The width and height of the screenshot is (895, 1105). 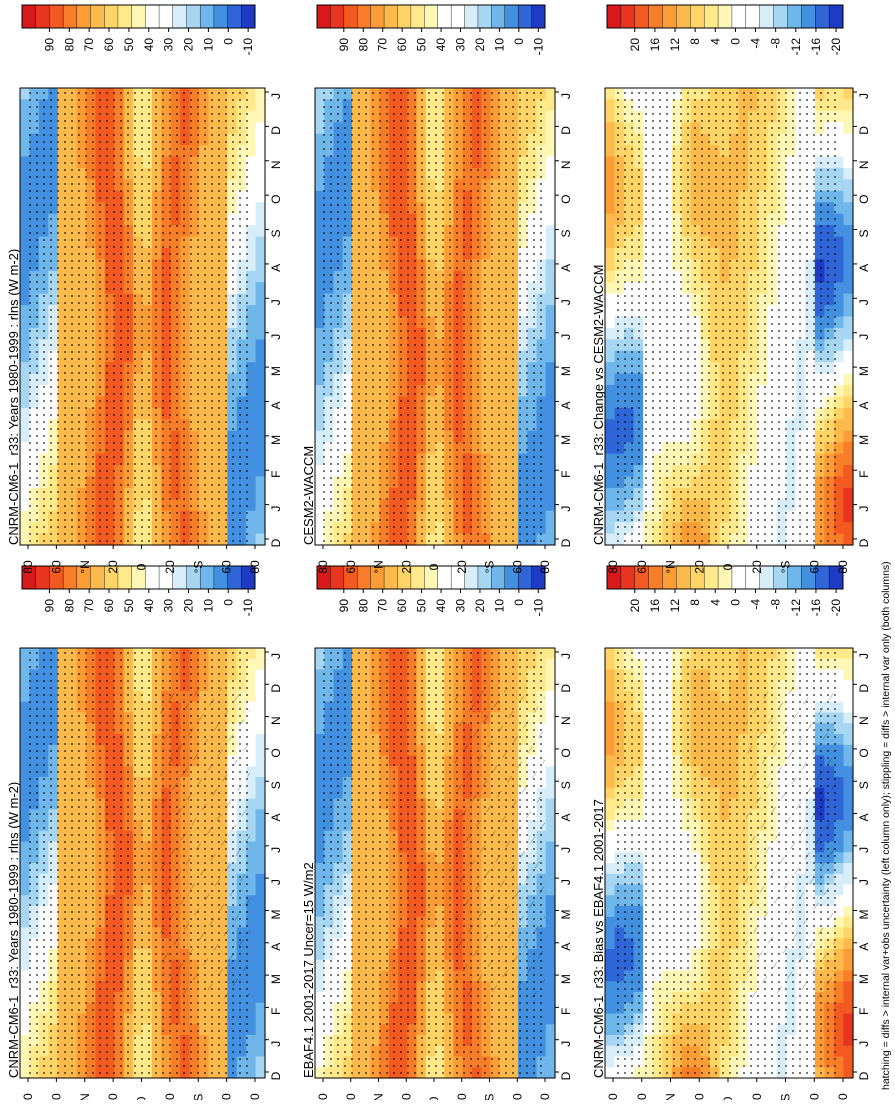 I want to click on lat-tick-label: °S, so click(x=490, y=567).